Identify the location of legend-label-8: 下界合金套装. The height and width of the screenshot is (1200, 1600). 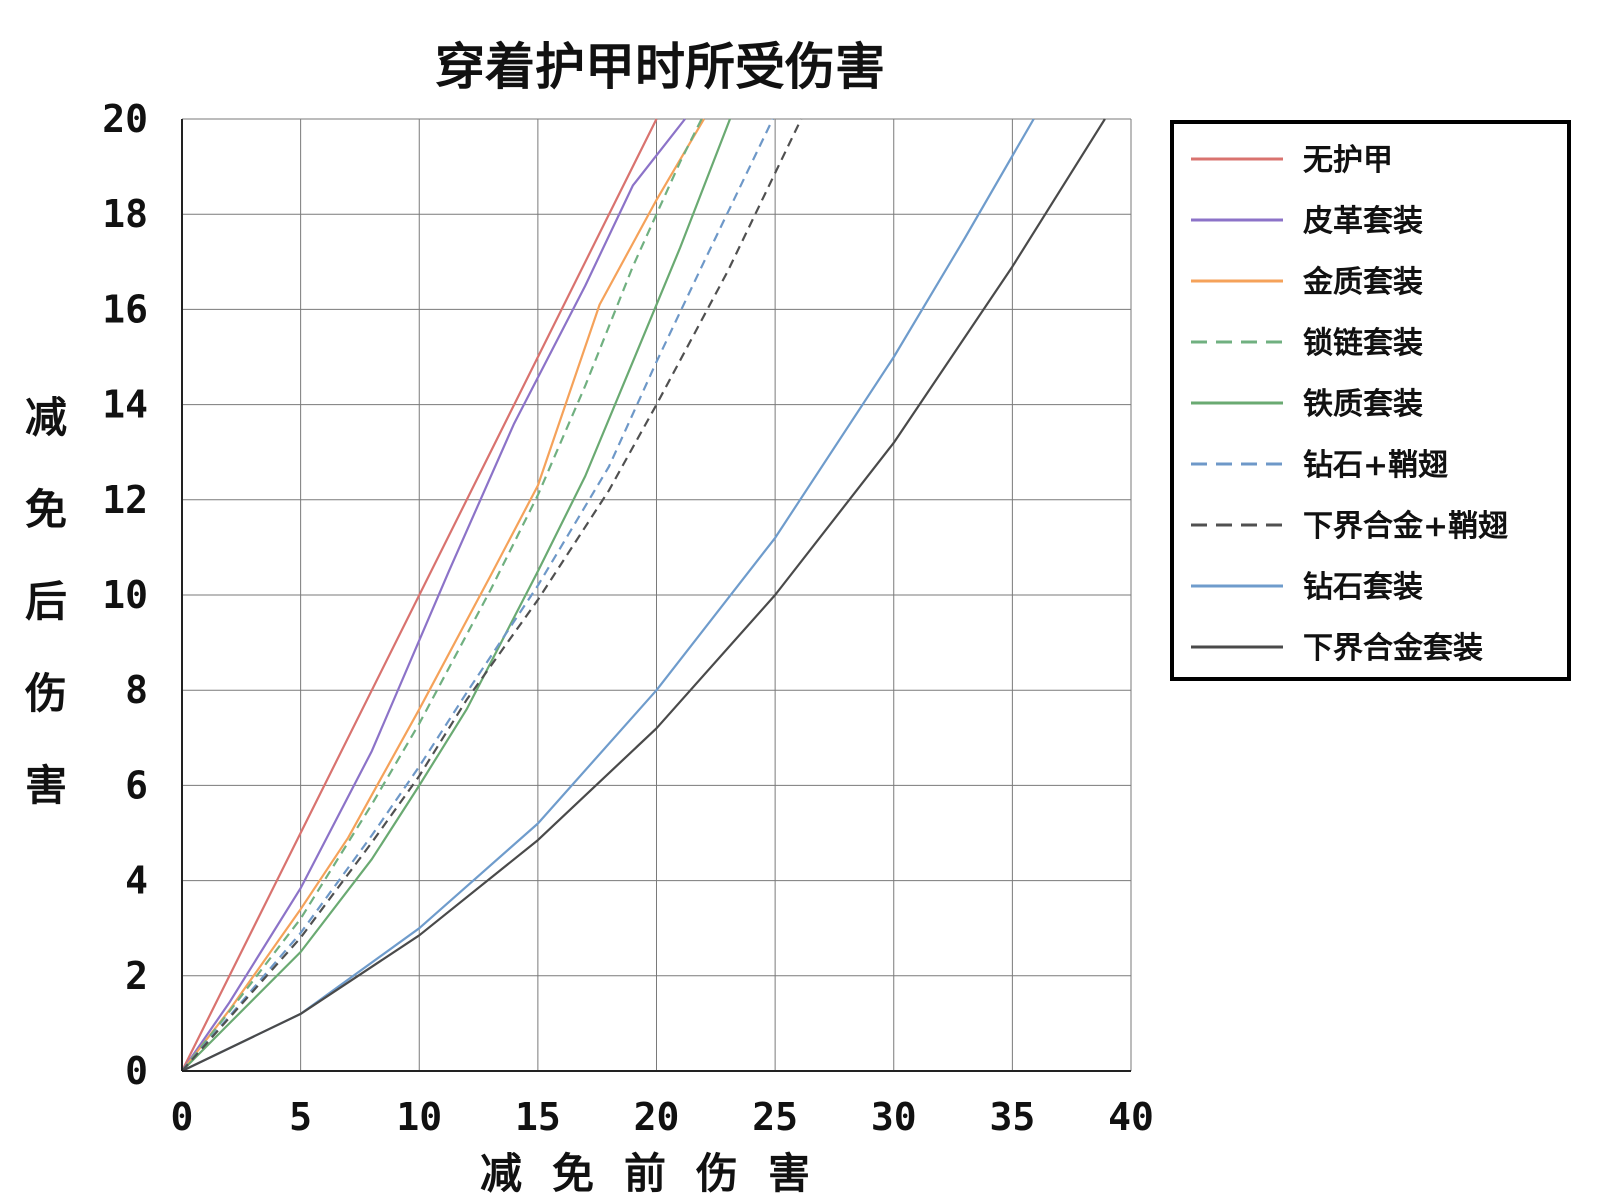
(1393, 648).